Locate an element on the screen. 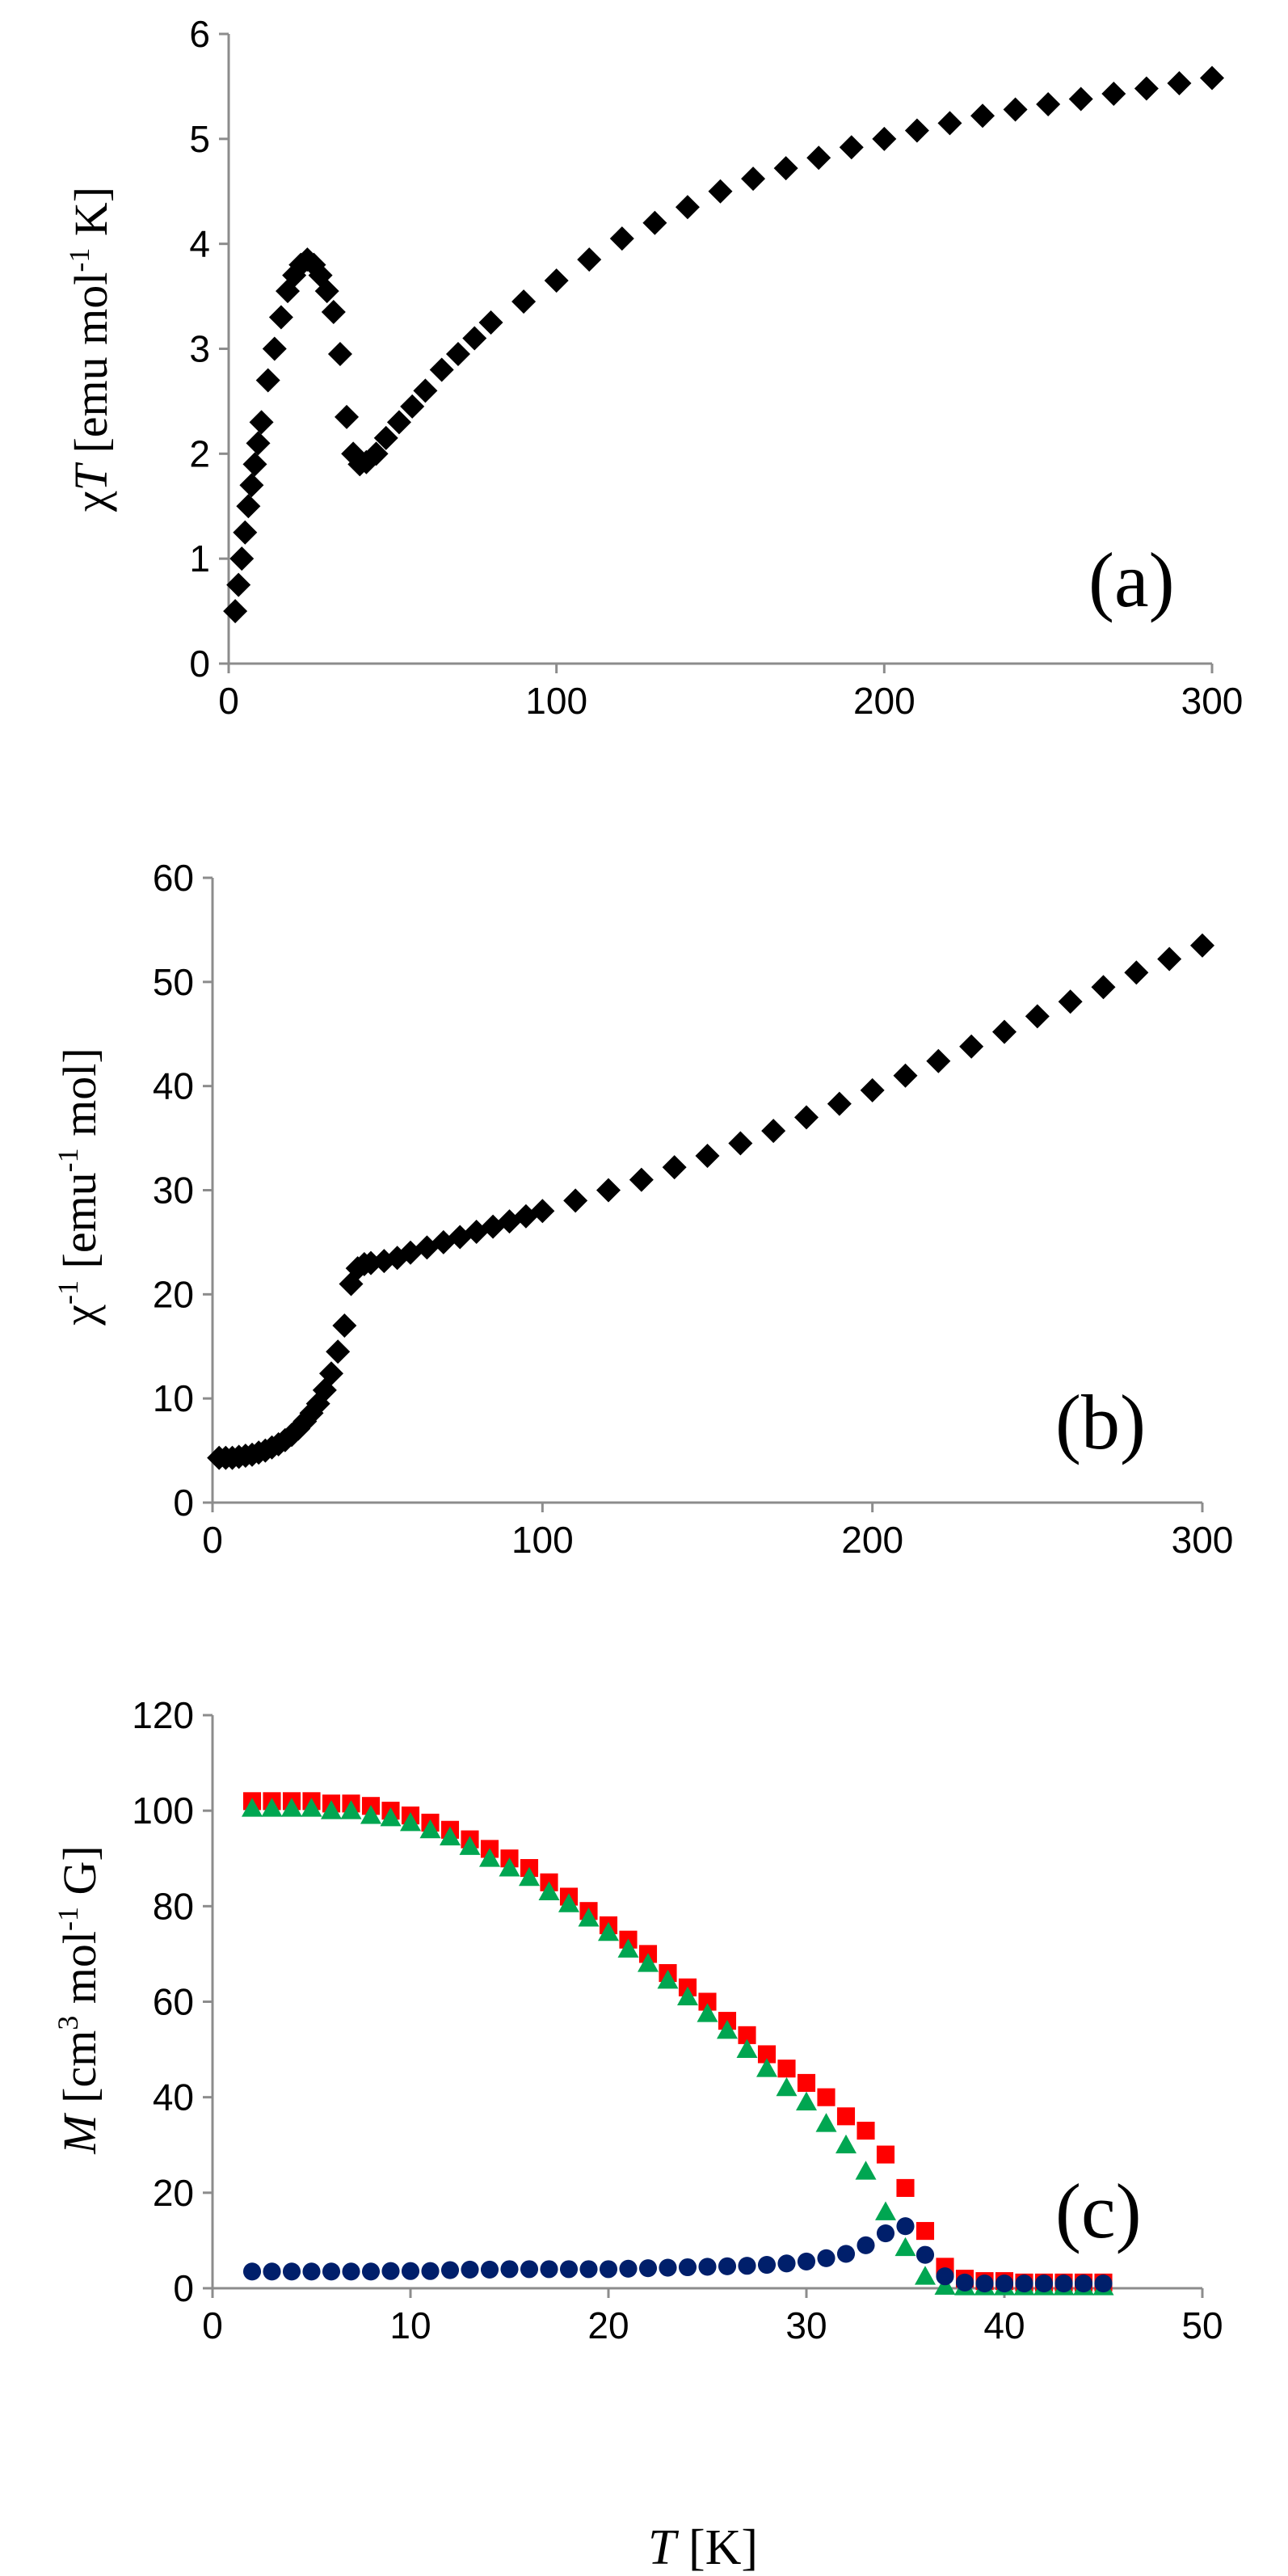 This screenshot has width=1288, height=2576. x-tick-label: 50 is located at coordinates (1202, 2325).